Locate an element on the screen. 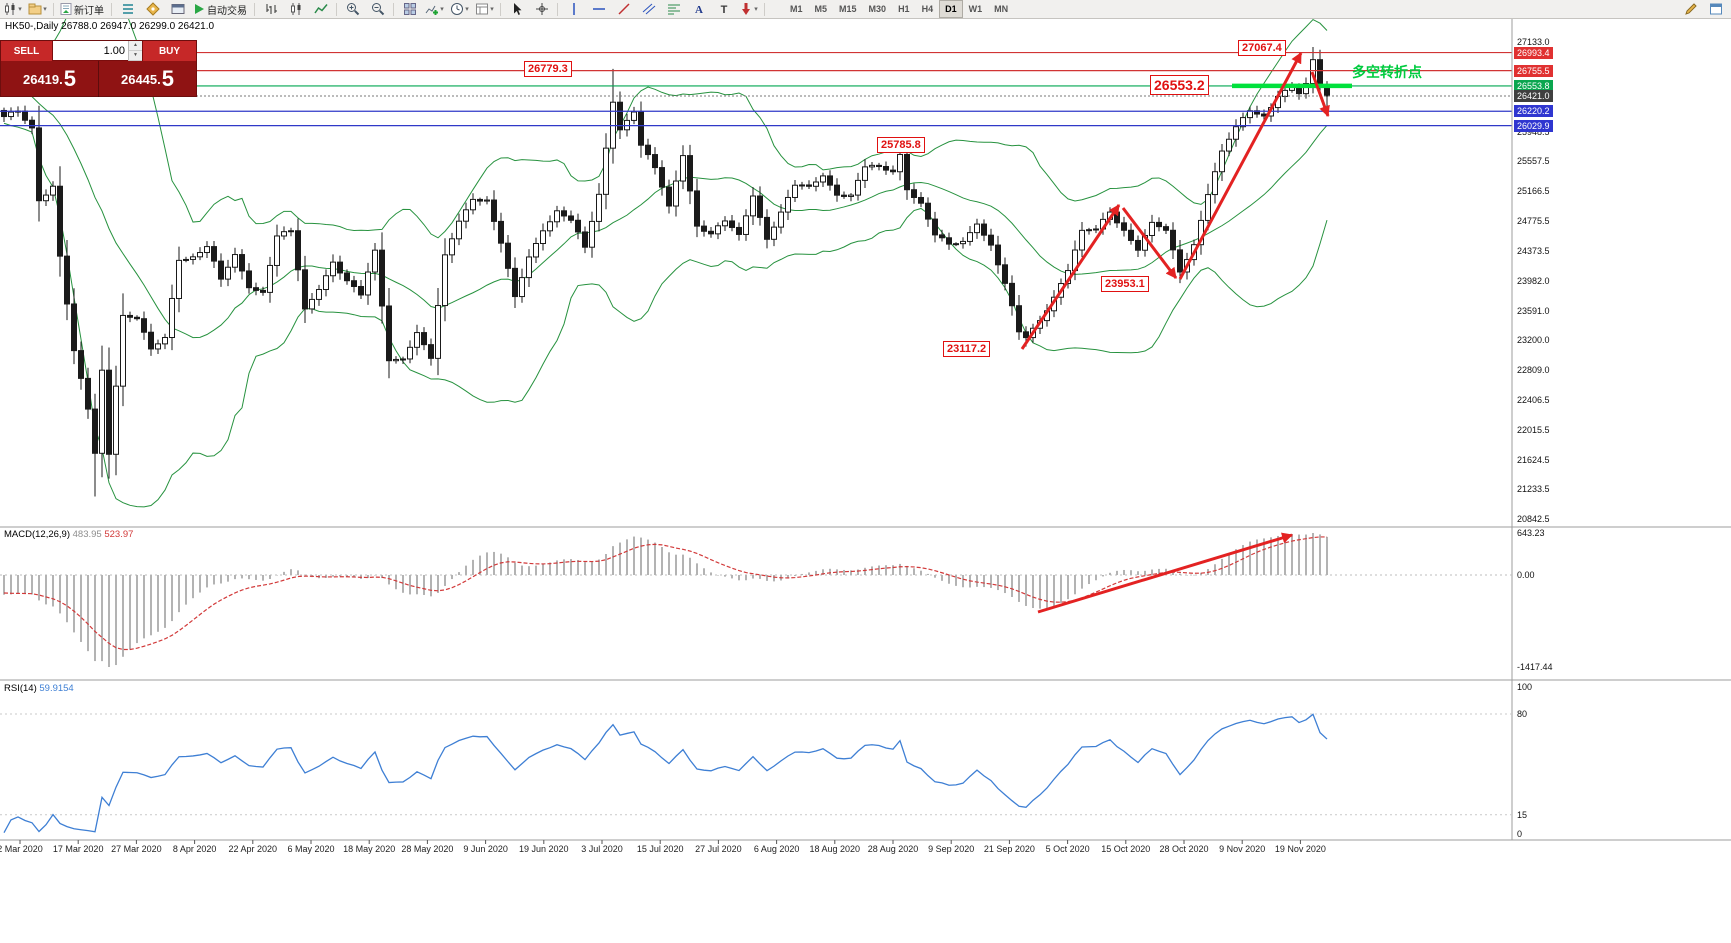 This screenshot has width=1731, height=943. date-axis-label: 9 Jun 2020 is located at coordinates (485, 849).